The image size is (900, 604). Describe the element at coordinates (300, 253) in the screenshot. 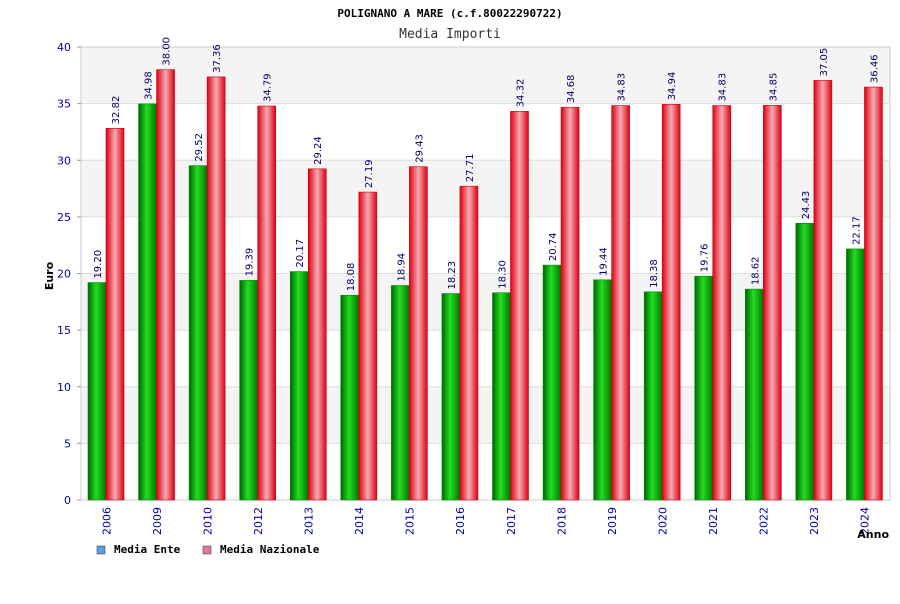

I see `data-label-media-ente: 20.17` at that location.